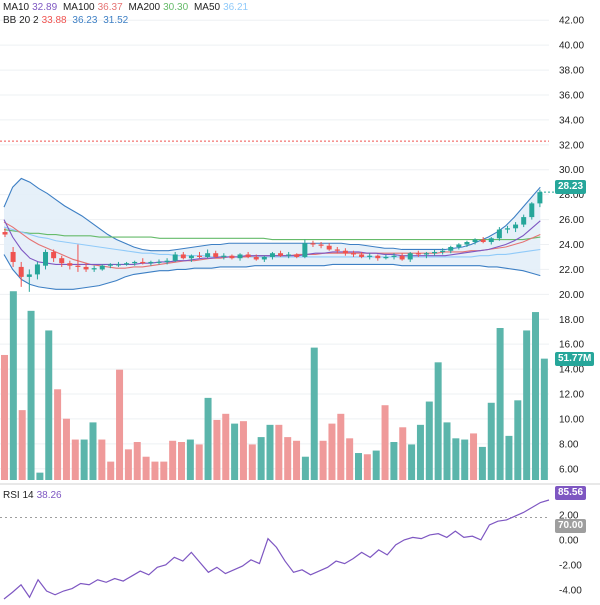  What do you see at coordinates (85, 20) in the screenshot?
I see `bb-upper-value: 36.23` at bounding box center [85, 20].